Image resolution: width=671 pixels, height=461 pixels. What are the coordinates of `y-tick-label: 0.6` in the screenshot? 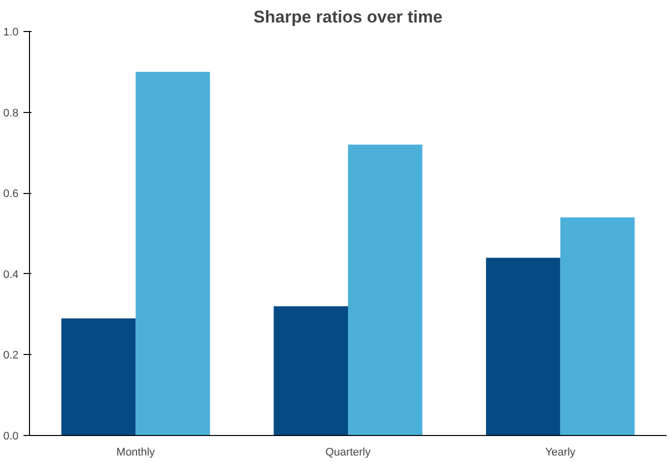 It's located at (11, 194).